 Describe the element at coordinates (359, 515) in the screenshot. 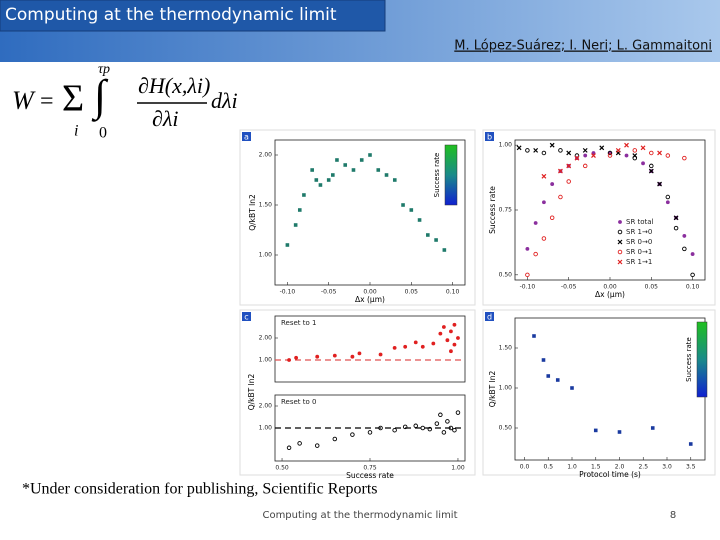

I see `footer-title: Computing at the thermodynamic limit` at that location.